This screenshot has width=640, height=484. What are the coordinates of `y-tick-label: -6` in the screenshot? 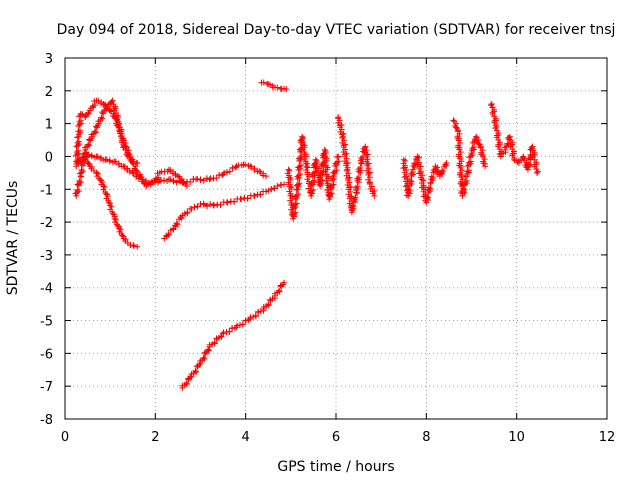 It's located at (46, 354).